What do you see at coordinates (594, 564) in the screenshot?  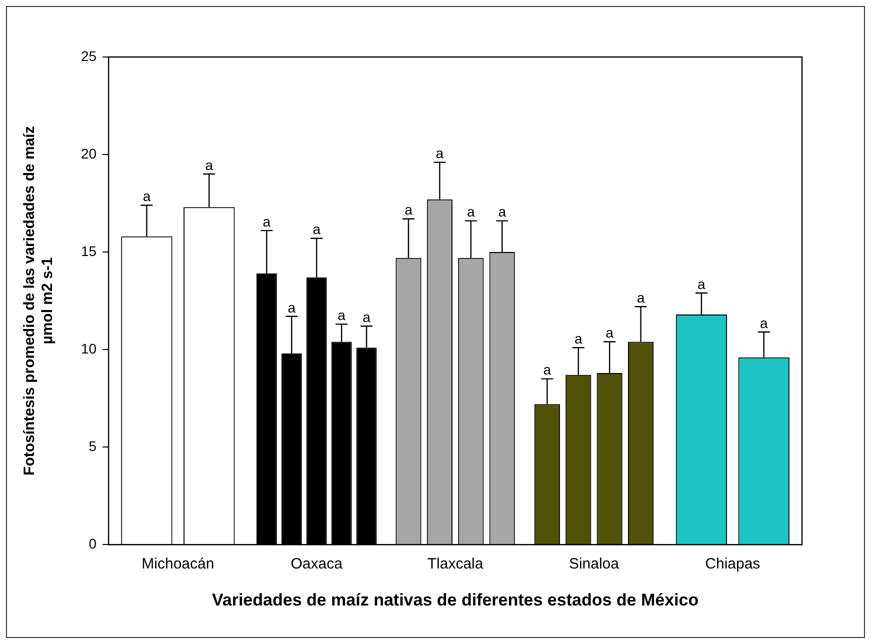 I see `x-tick-label: Sinaloa` at bounding box center [594, 564].